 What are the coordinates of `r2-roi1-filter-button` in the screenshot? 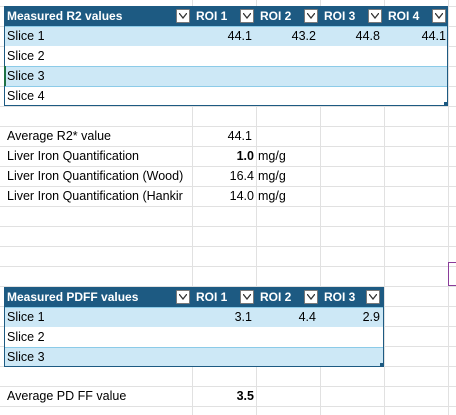 It's located at (247, 16).